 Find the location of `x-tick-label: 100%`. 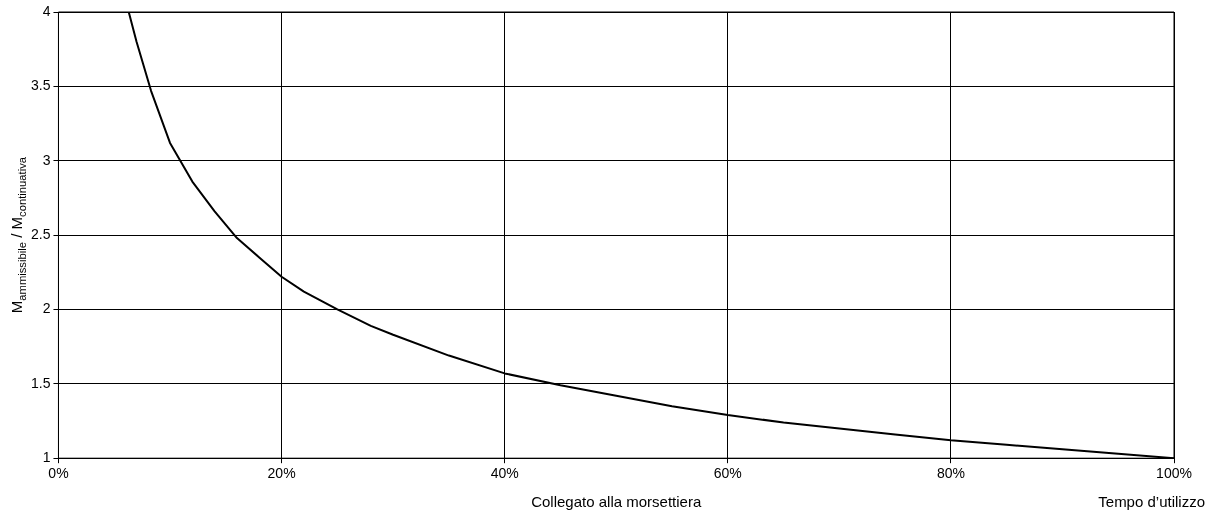

x-tick-label: 100% is located at coordinates (1174, 473).